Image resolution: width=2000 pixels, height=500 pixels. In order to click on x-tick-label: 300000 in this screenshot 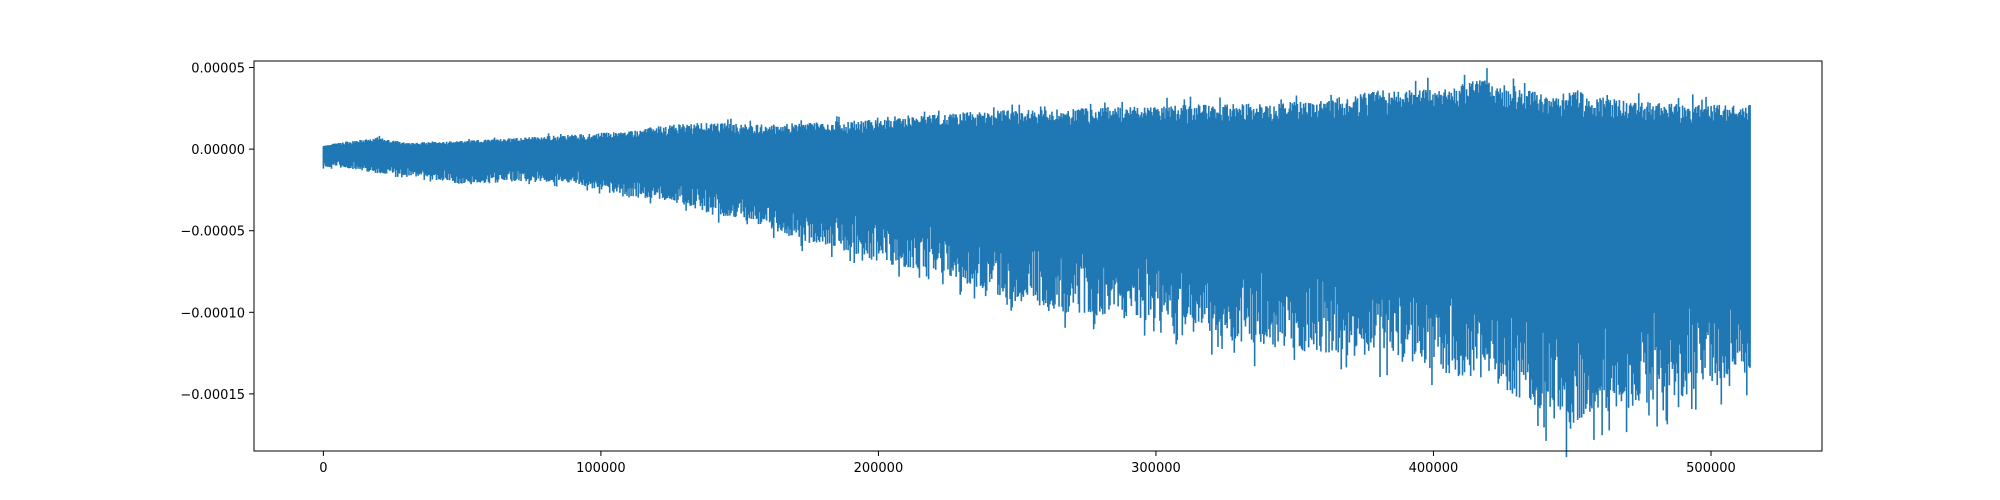, I will do `click(1156, 468)`.